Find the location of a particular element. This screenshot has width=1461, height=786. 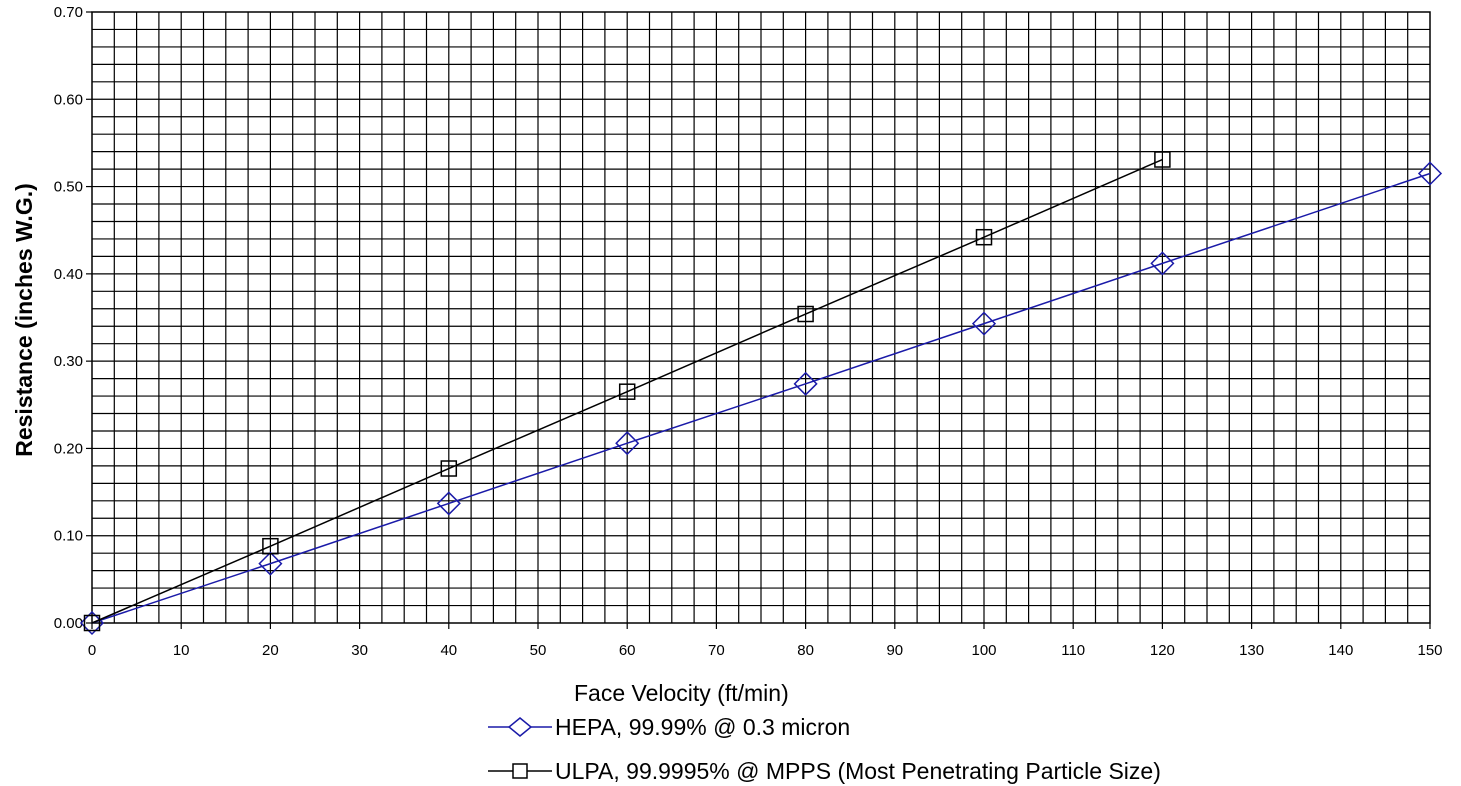

x-tick-label: 80 is located at coordinates (805, 650).